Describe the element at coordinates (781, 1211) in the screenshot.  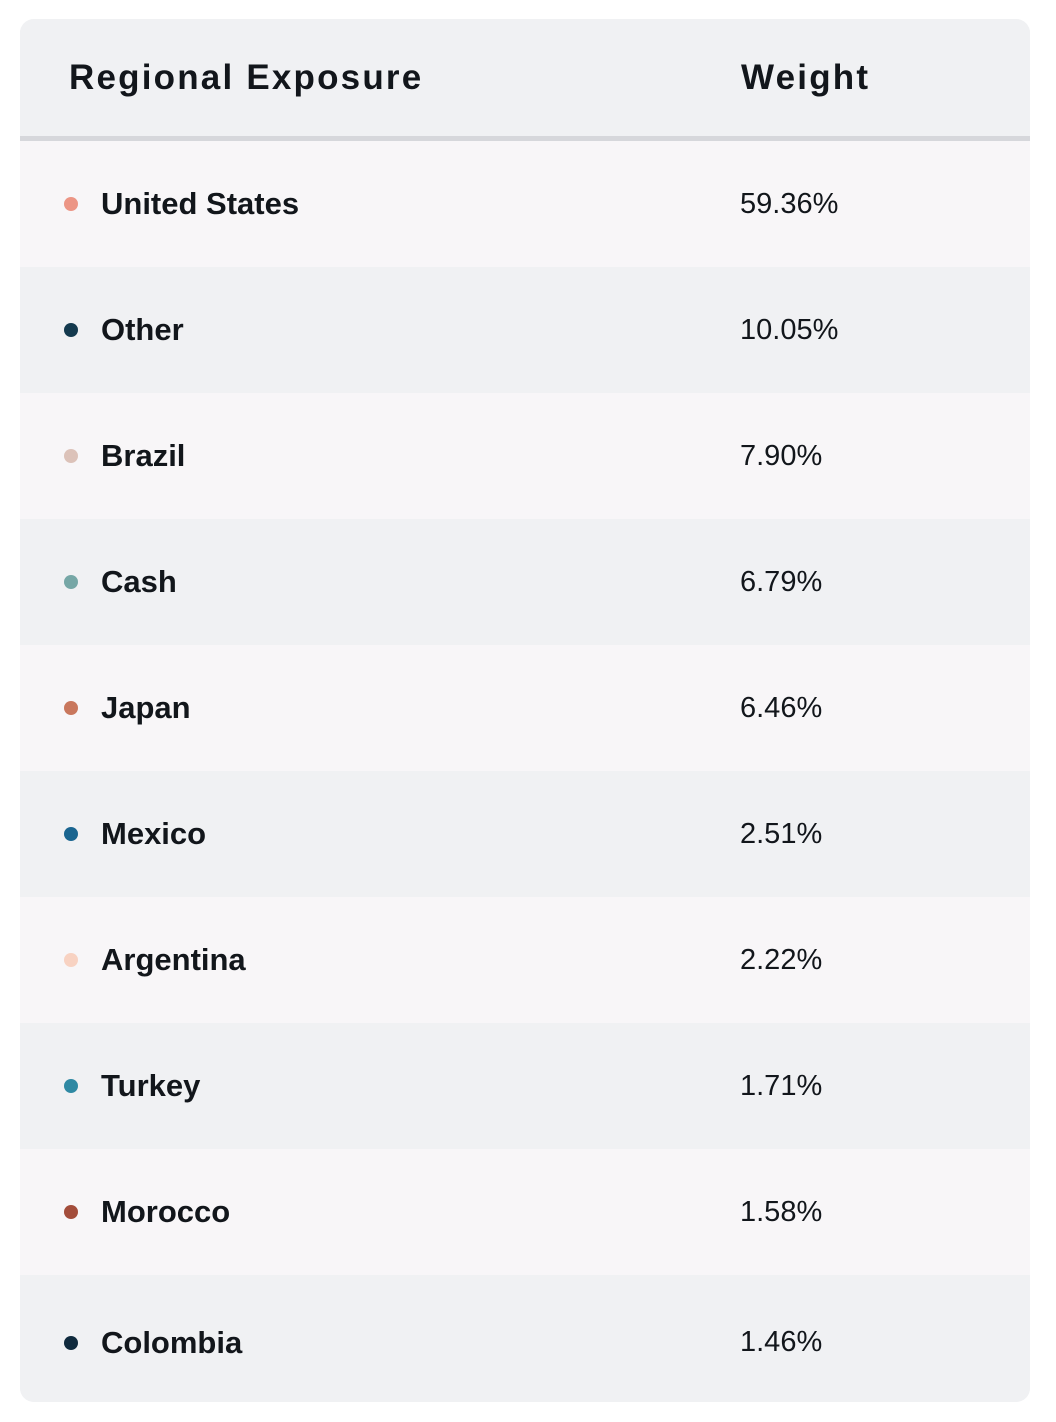
I see `region-weight: 1.58%` at that location.